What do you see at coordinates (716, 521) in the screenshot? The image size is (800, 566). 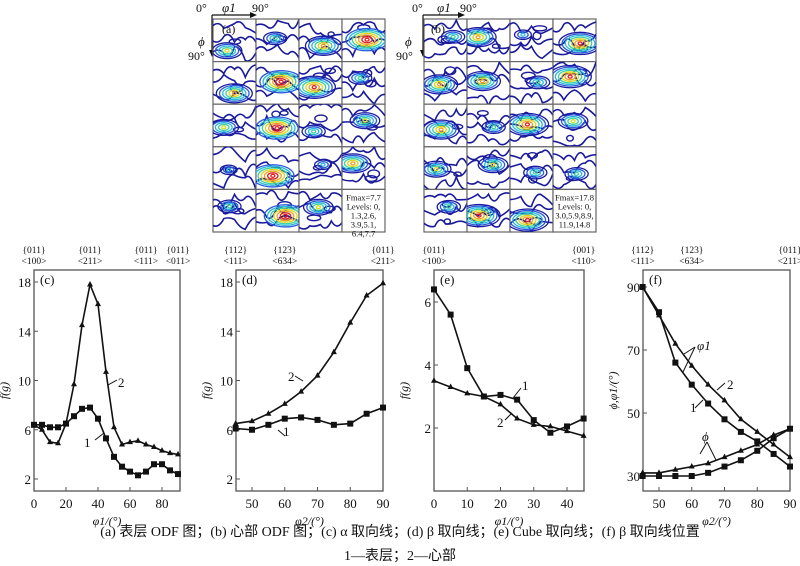 I see `x-axis-label: φ2/(°)` at bounding box center [716, 521].